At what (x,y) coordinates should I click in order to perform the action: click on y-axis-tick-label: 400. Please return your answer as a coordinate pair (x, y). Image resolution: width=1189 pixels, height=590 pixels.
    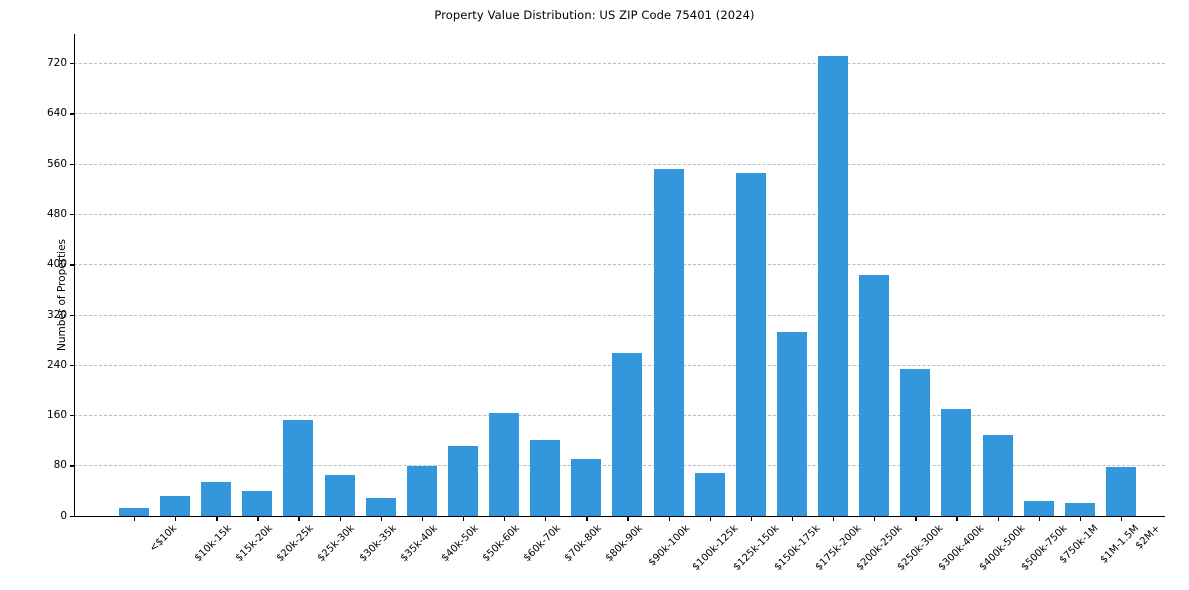
    Looking at the image, I should click on (56, 264).